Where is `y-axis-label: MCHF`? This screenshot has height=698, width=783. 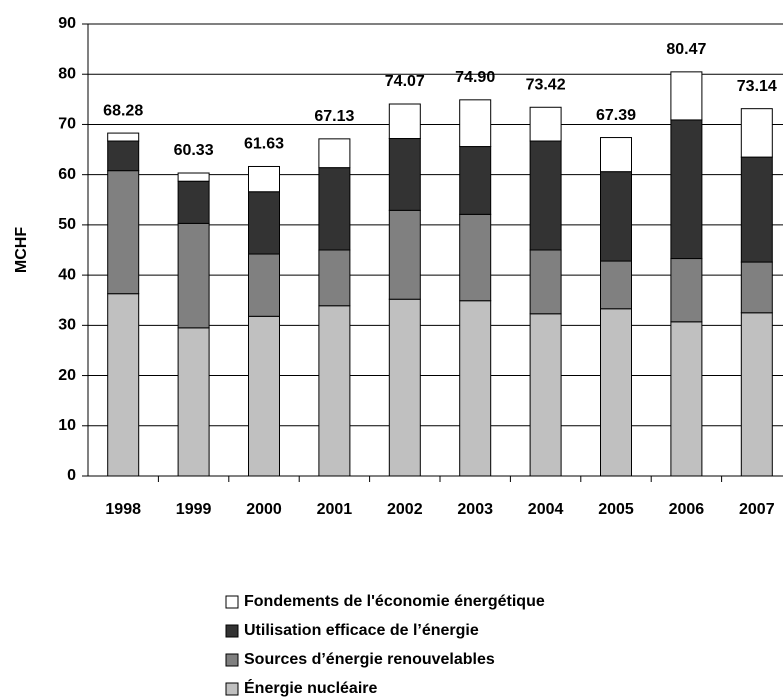 y-axis-label: MCHF is located at coordinates (21, 250).